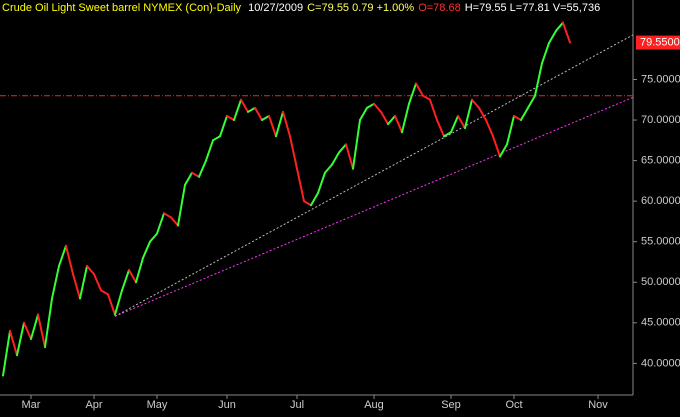 The width and height of the screenshot is (680, 417). Describe the element at coordinates (157, 405) in the screenshot. I see `x-tick-label: May` at that location.